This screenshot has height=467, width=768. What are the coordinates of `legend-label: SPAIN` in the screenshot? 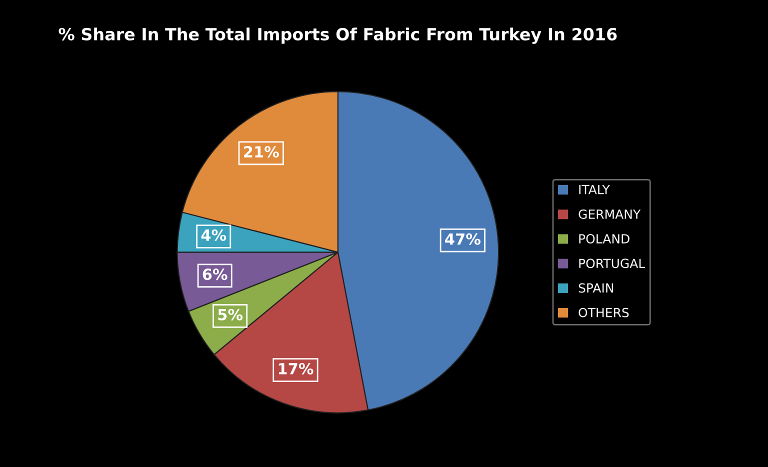 It's located at (596, 288).